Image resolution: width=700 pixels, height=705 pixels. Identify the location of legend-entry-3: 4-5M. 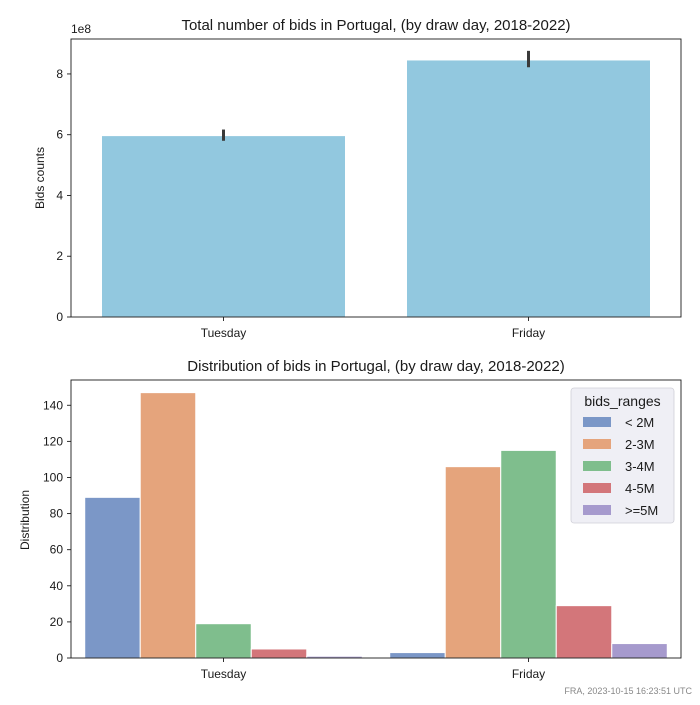
(640, 488).